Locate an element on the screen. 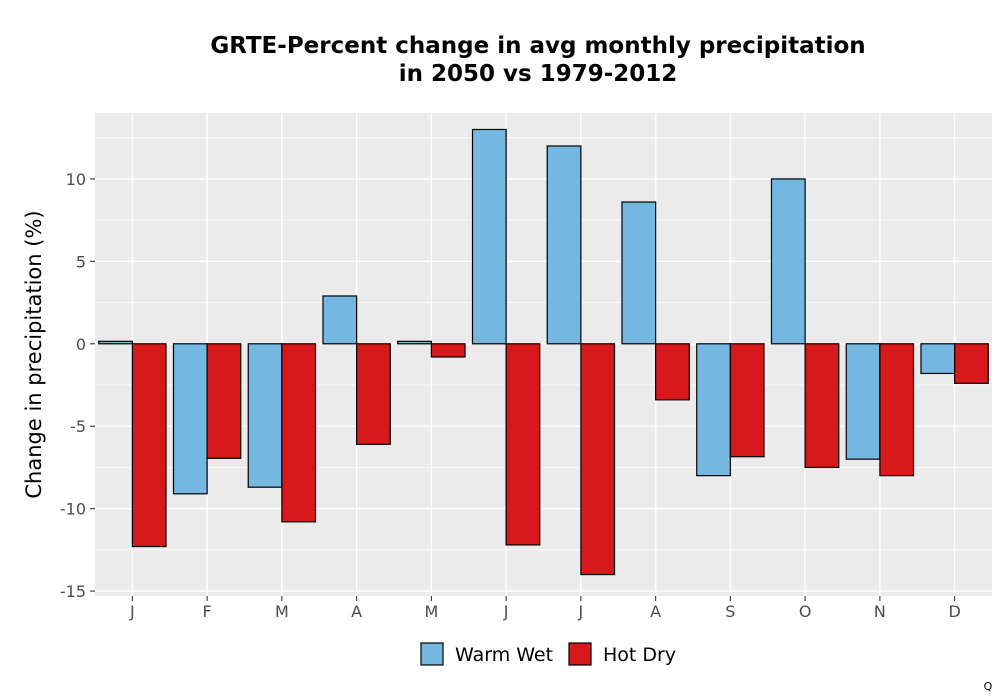  x-tick-label: O is located at coordinates (805, 611).